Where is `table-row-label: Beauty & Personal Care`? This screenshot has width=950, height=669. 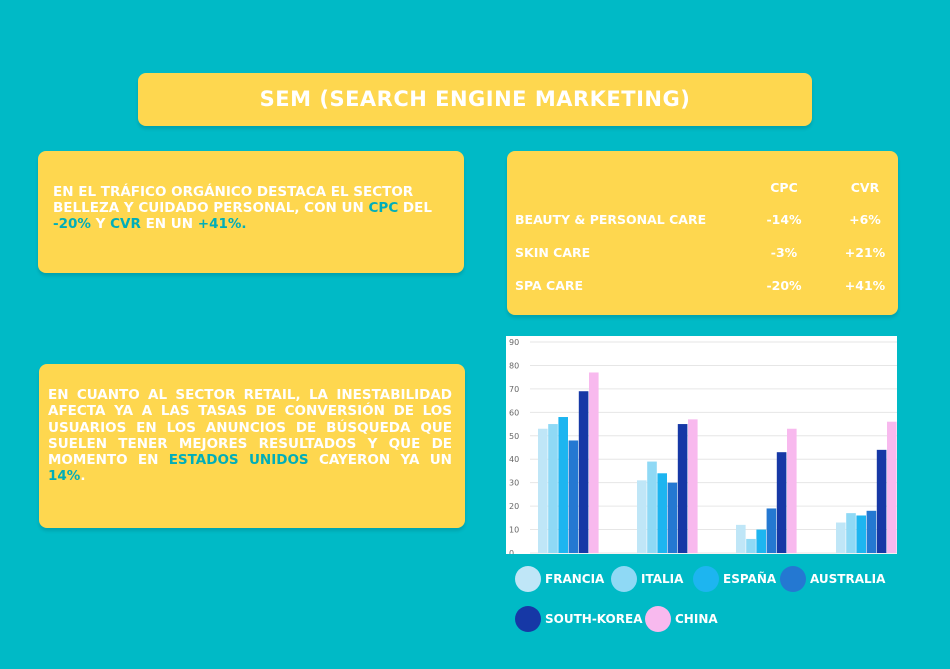
table-row-label: Beauty & Personal Care is located at coordinates (611, 219).